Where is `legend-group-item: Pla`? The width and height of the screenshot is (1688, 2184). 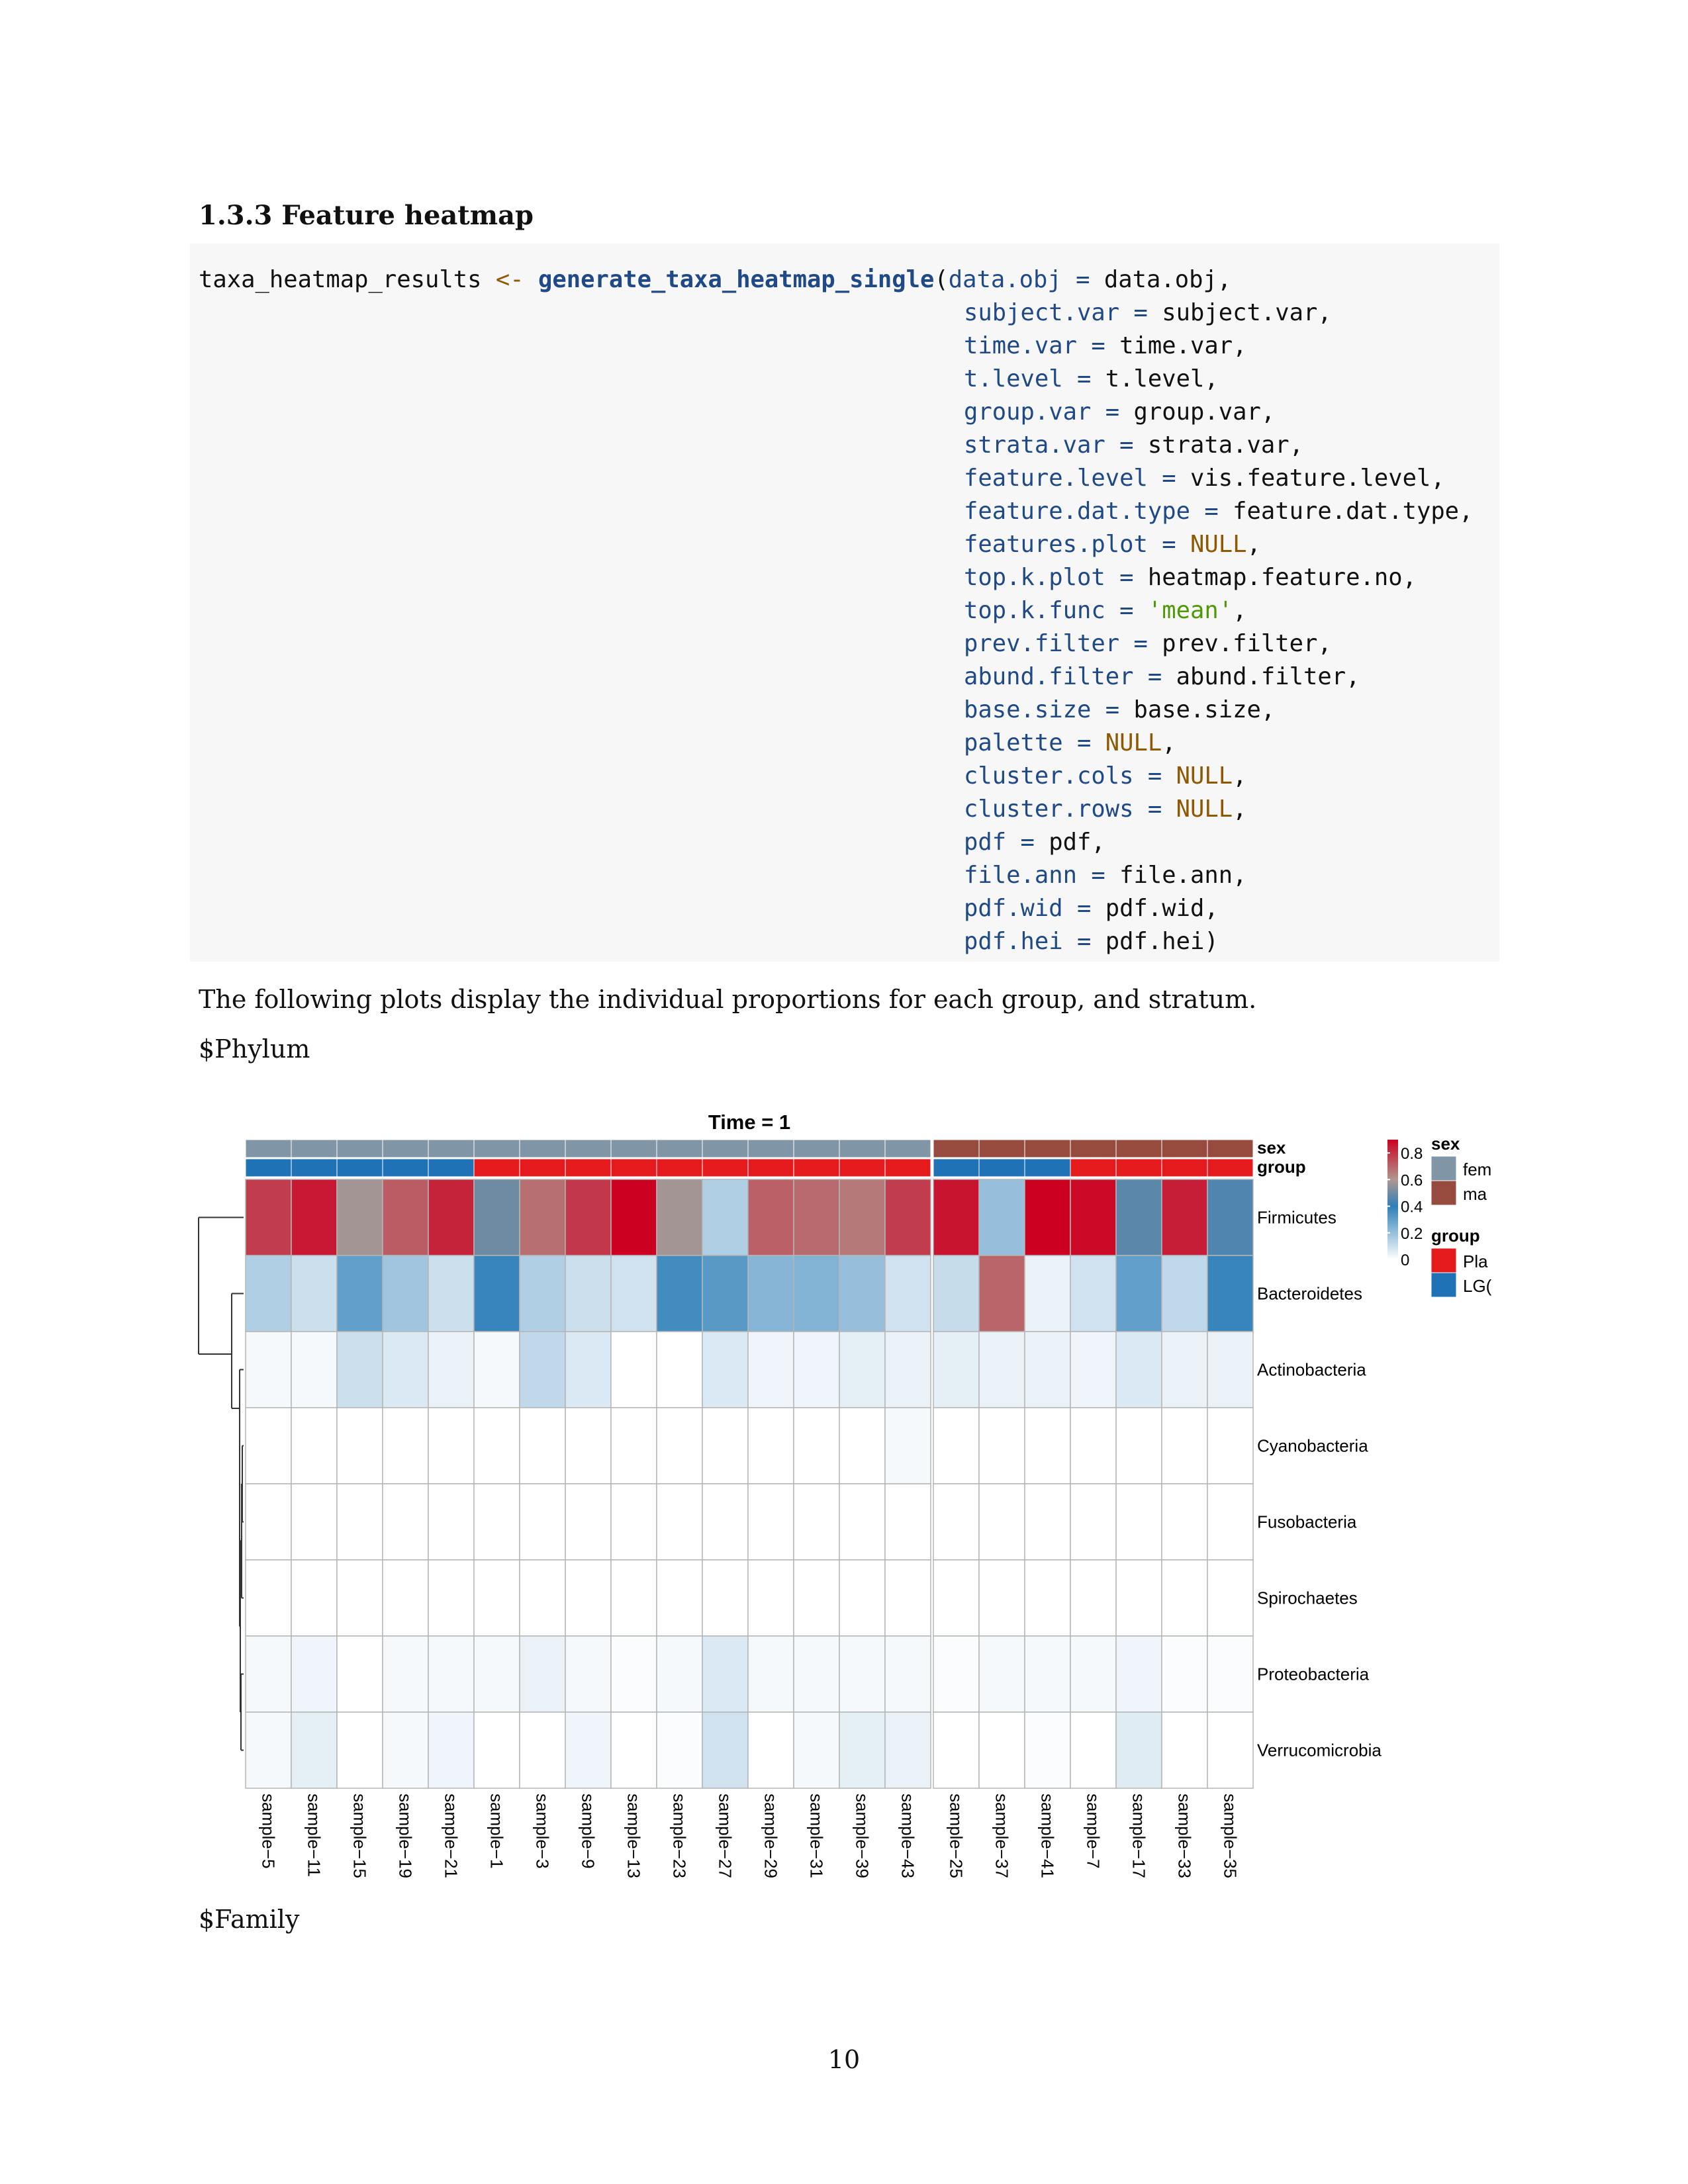 legend-group-item: Pla is located at coordinates (1475, 1261).